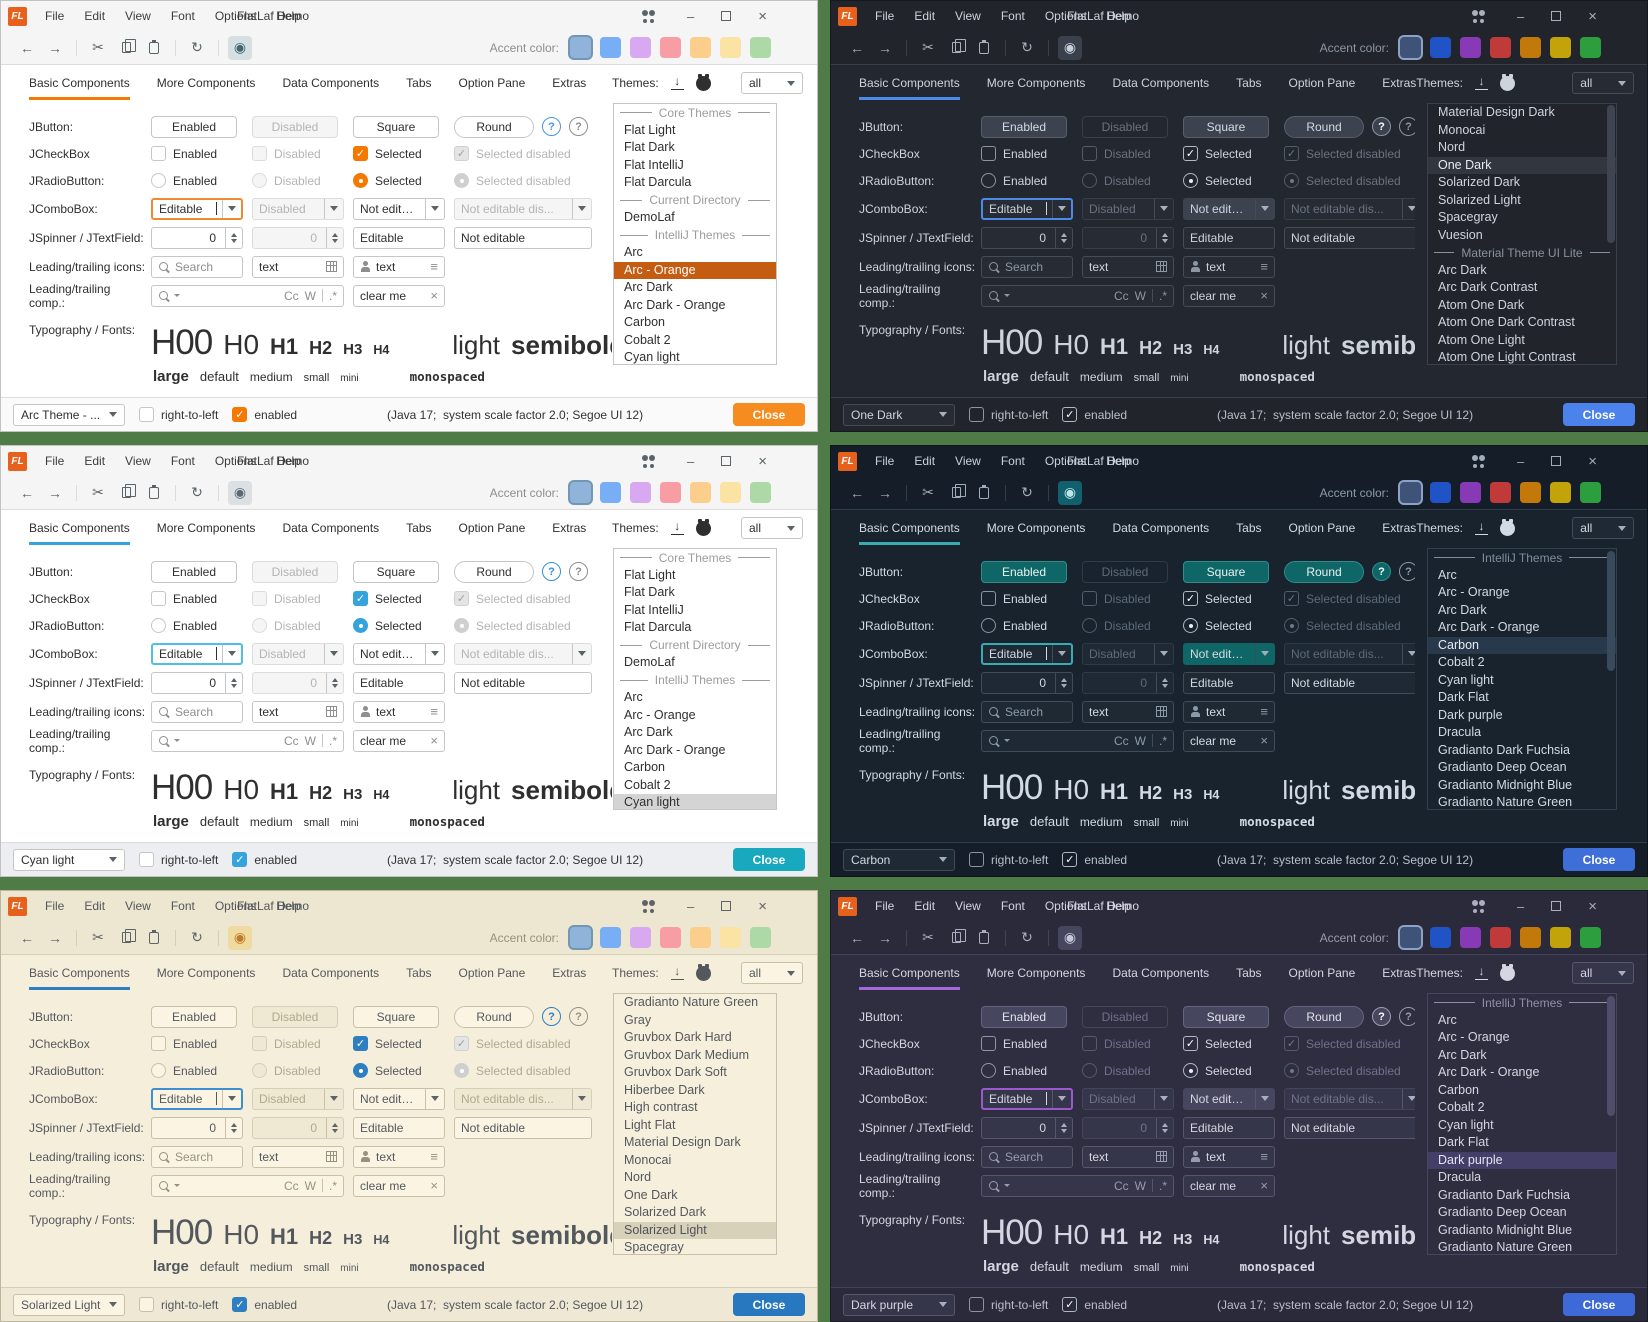  What do you see at coordinates (1507, 82) in the screenshot?
I see `github-icon` at bounding box center [1507, 82].